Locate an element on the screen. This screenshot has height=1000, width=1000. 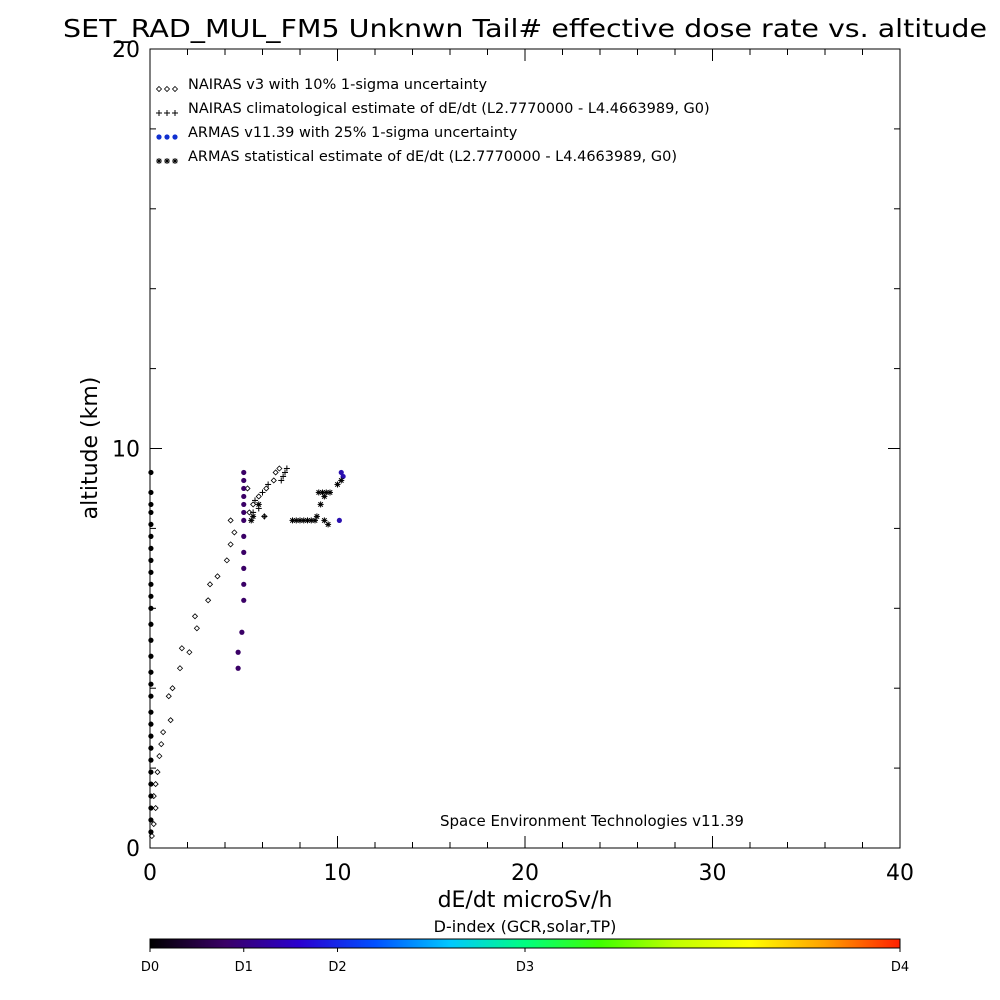
colorbar is located at coordinates (525, 943).